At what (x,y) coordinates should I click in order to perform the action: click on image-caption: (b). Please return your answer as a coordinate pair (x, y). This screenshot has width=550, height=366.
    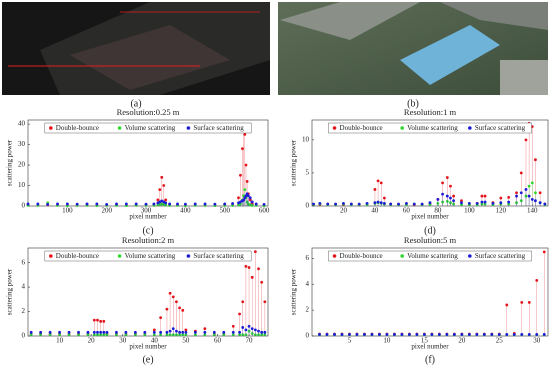
    Looking at the image, I should click on (413, 103).